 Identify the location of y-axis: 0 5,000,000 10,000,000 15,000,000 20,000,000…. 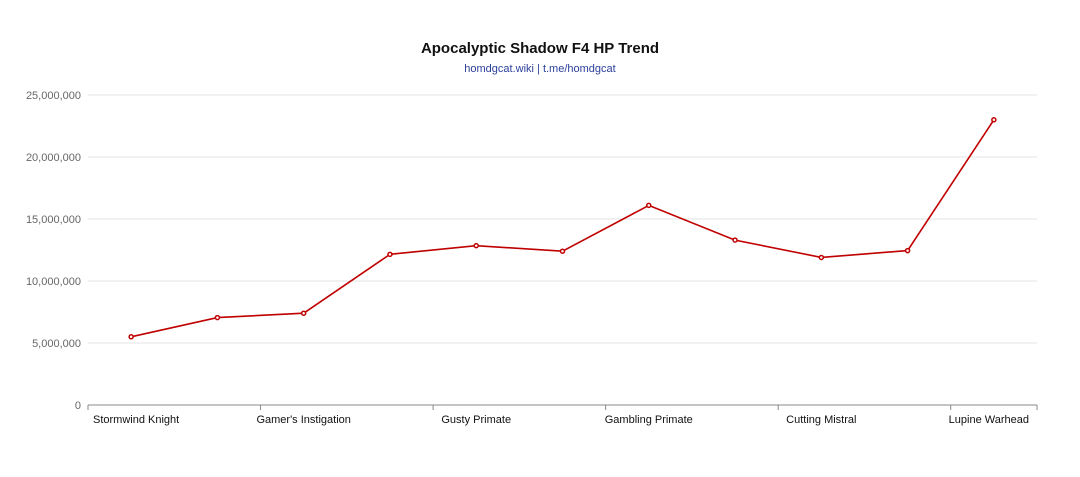
(53, 251).